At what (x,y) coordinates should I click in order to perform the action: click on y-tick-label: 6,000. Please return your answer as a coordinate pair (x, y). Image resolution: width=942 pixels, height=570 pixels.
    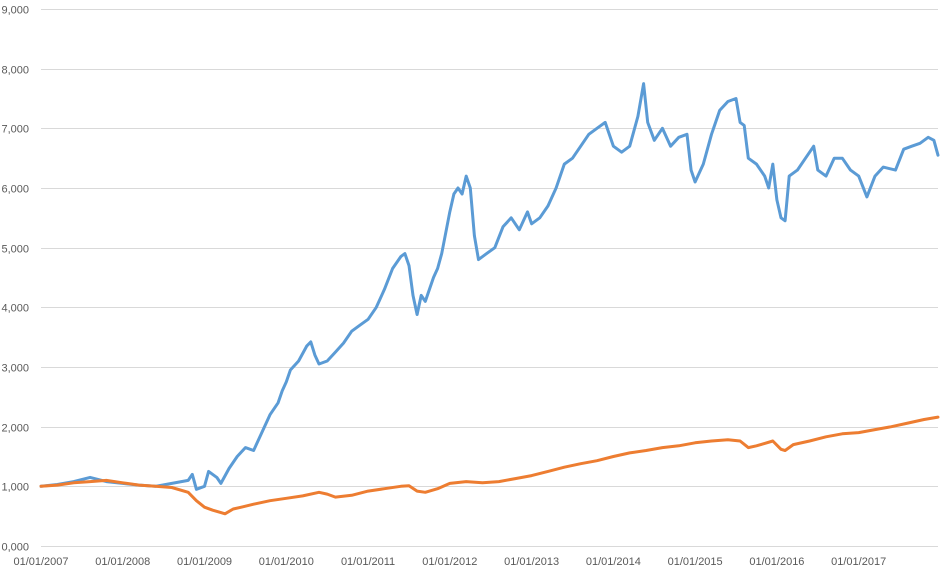
    Looking at the image, I should click on (15, 190).